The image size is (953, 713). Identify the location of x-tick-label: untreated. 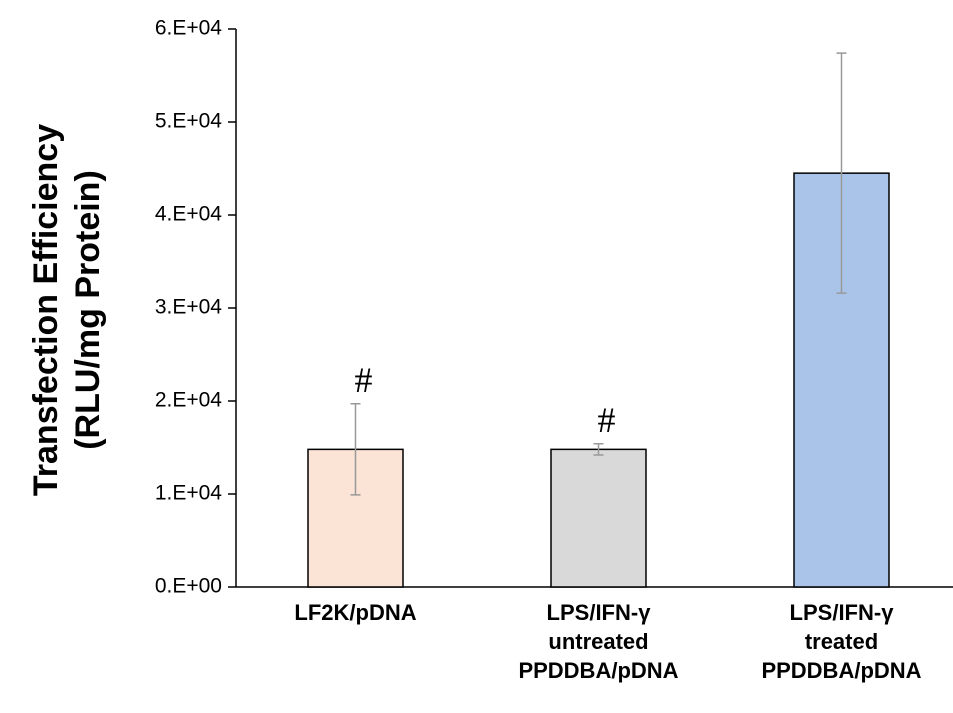
(598, 641).